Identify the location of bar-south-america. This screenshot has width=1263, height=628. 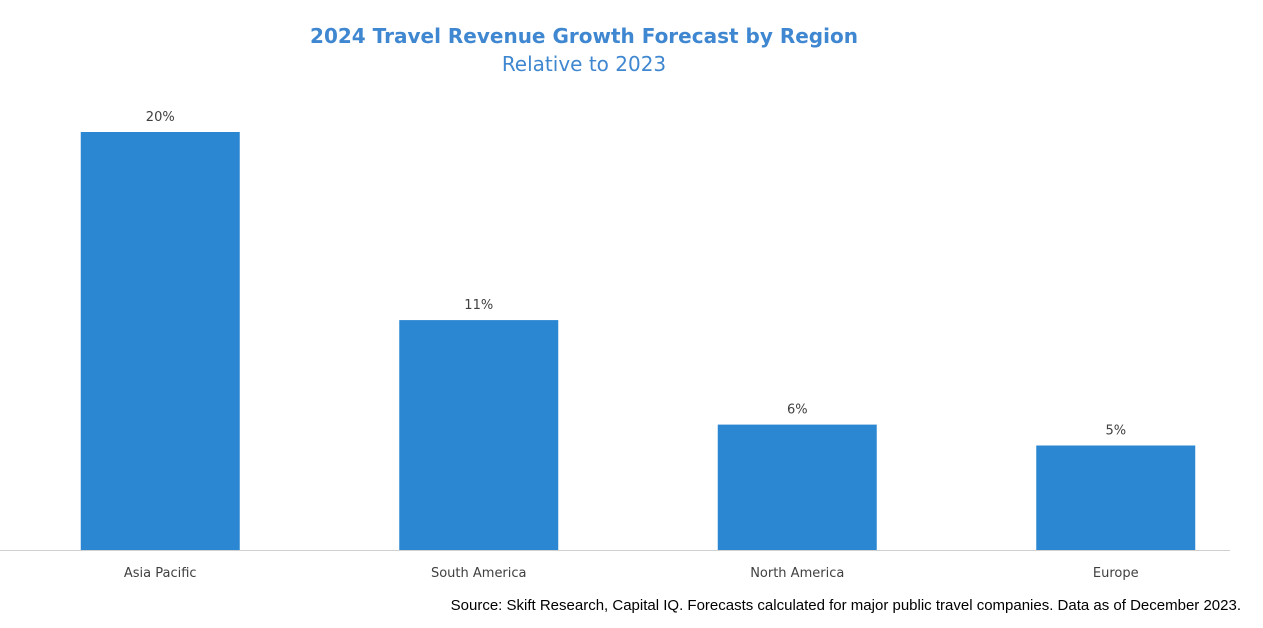
(479, 435).